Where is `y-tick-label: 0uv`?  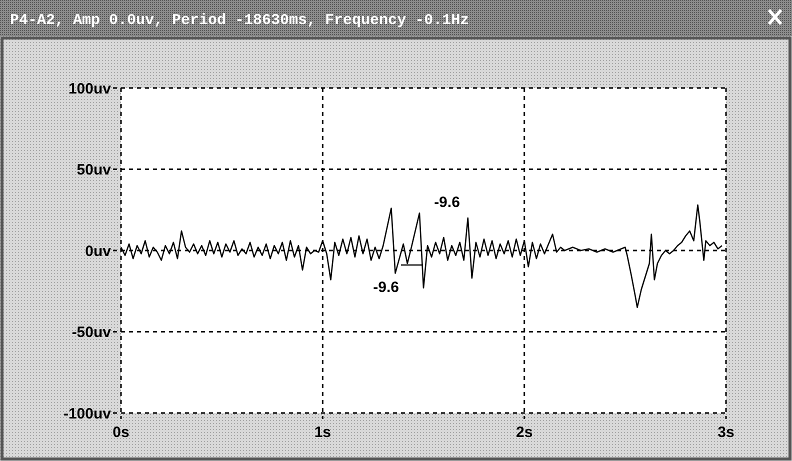
y-tick-label: 0uv is located at coordinates (98, 251).